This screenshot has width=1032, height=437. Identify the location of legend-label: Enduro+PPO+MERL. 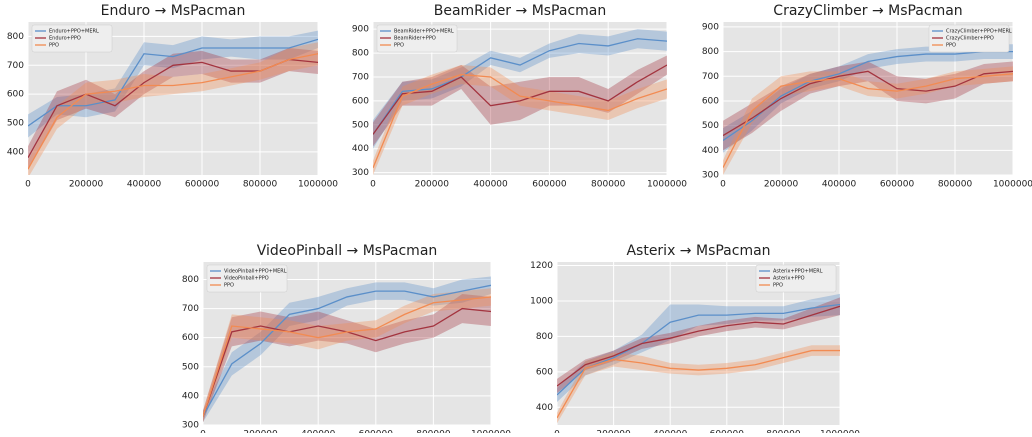
(74, 32).